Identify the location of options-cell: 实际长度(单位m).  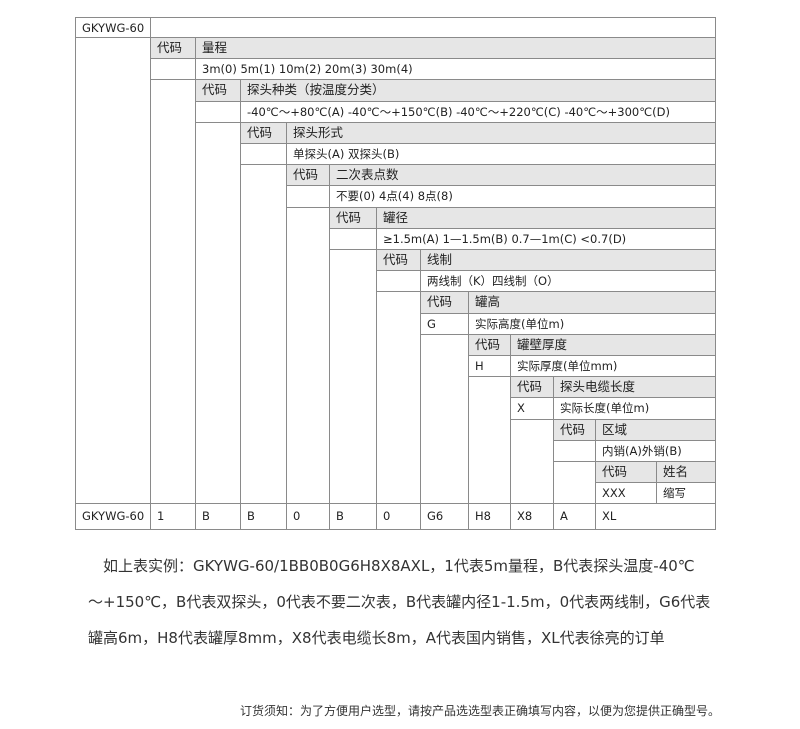
(634, 408).